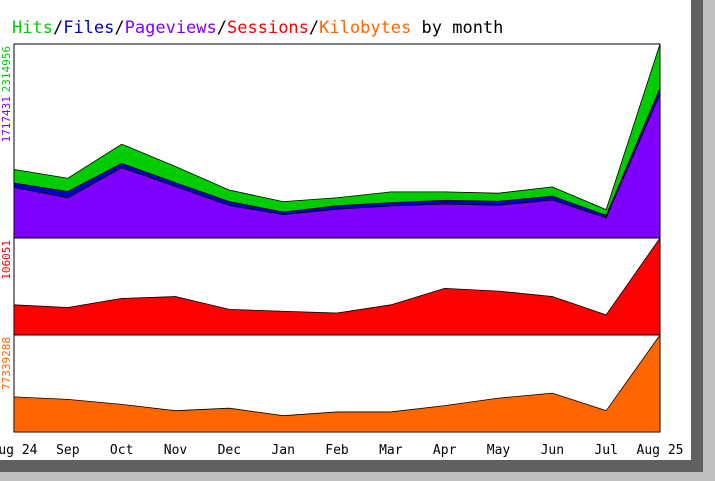  Describe the element at coordinates (552, 450) in the screenshot. I see `x-tick-label-jun: Jun` at that location.